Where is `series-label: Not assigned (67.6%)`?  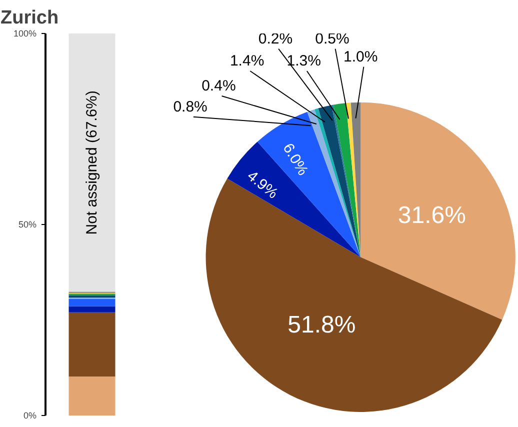
series-label: Not assigned (67.6%) is located at coordinates (92, 162).